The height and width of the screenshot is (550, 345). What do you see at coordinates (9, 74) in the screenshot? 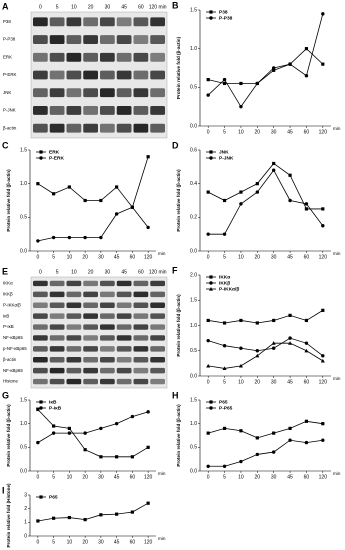
I see `row-label: P-ERK` at bounding box center [9, 74].